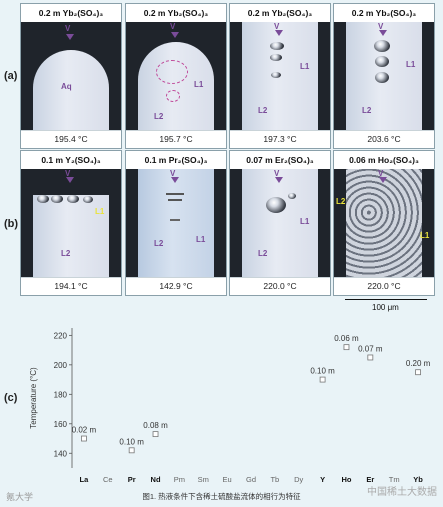  Describe the element at coordinates (61, 365) in the screenshot. I see `y-tick-label: 200` at that location.